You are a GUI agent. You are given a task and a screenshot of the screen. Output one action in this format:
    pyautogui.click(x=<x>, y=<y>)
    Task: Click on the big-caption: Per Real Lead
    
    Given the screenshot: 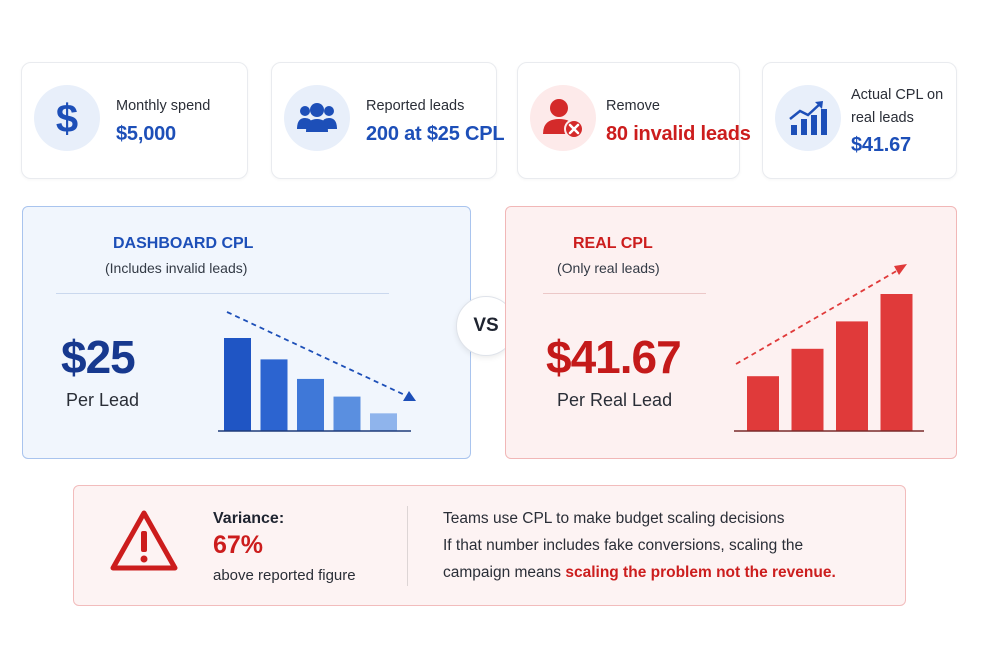 What is the action you would take?
    pyautogui.click(x=615, y=400)
    